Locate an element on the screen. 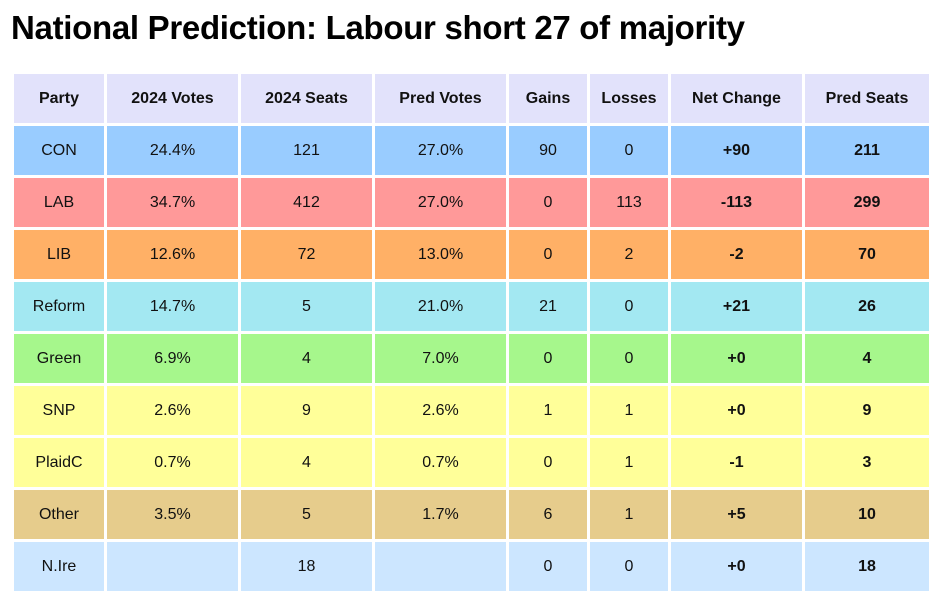 The width and height of the screenshot is (930, 598). table-row: PlaidC 0.7% 4 0.7% 0 1 -1 3 is located at coordinates (471, 462).